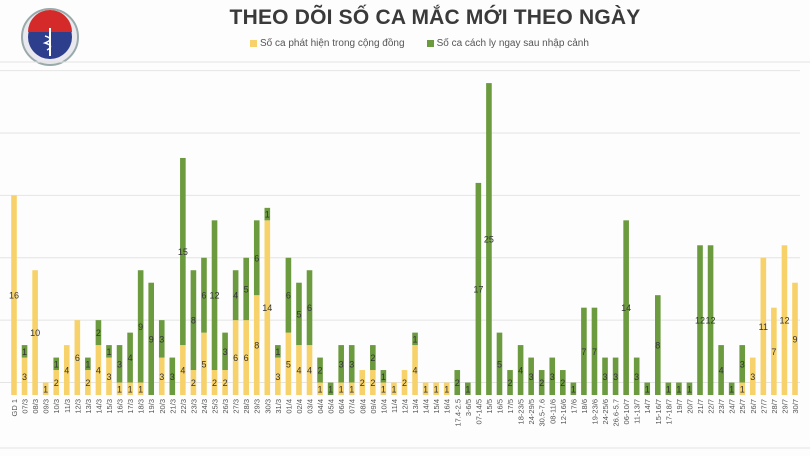 This screenshot has height=456, width=810. I want to click on data-label: 7, so click(773, 352).